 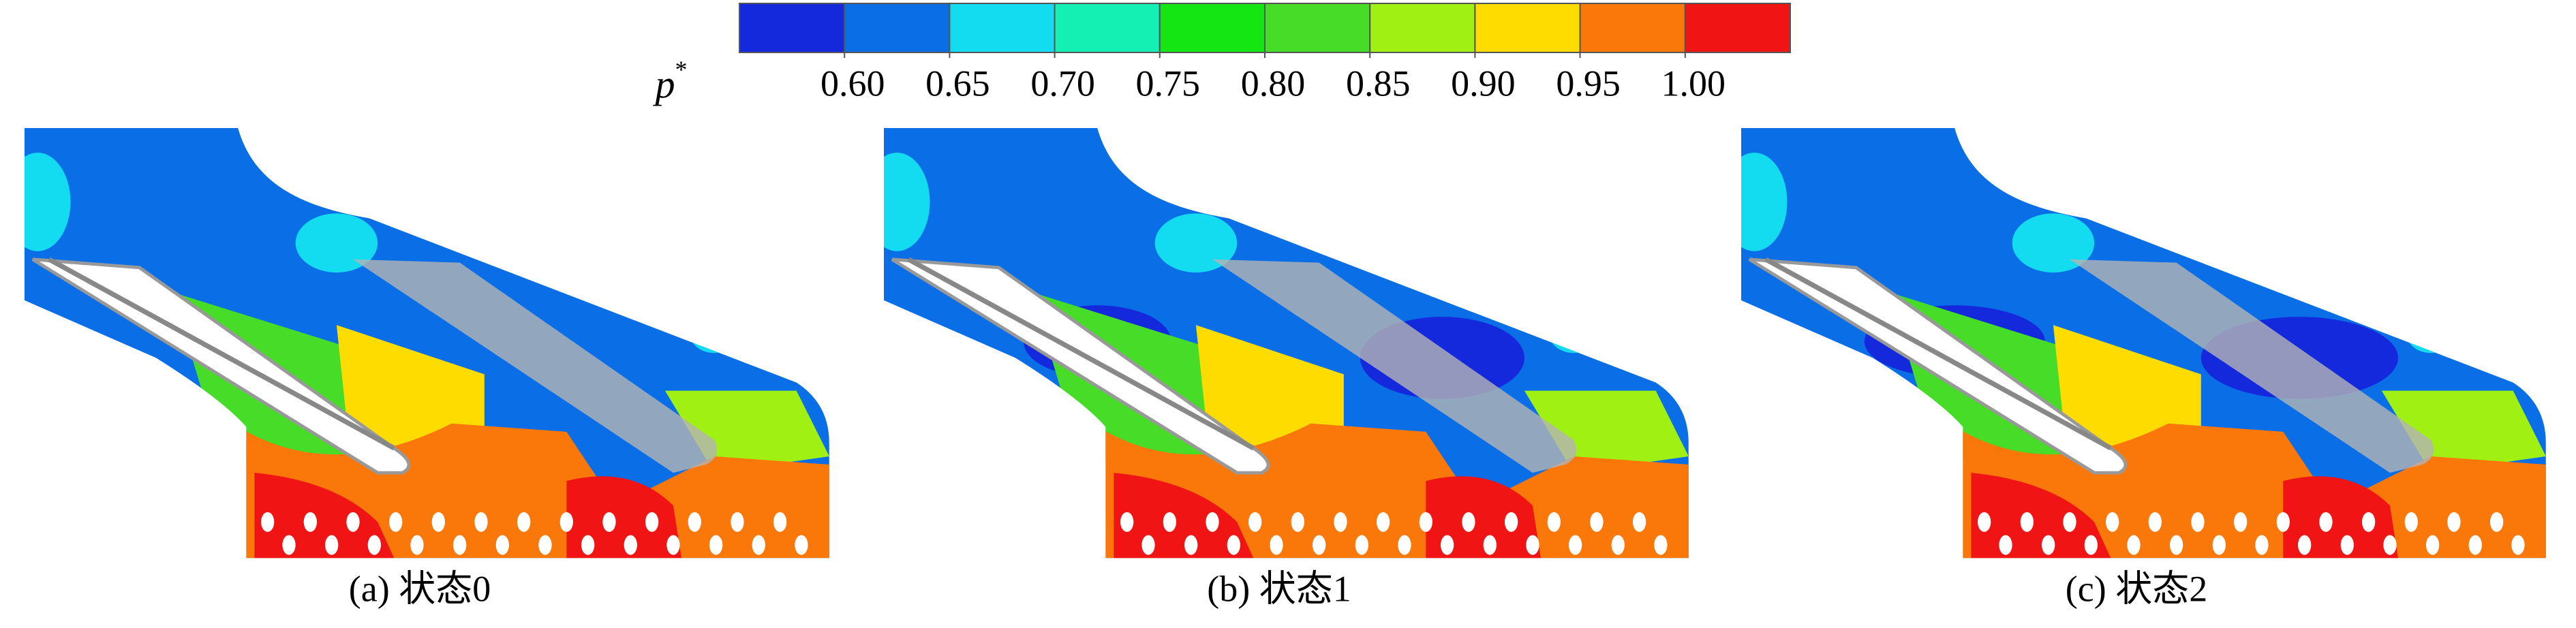 What do you see at coordinates (1279, 588) in the screenshot?
I see `panel-caption: (b) 状态1` at bounding box center [1279, 588].